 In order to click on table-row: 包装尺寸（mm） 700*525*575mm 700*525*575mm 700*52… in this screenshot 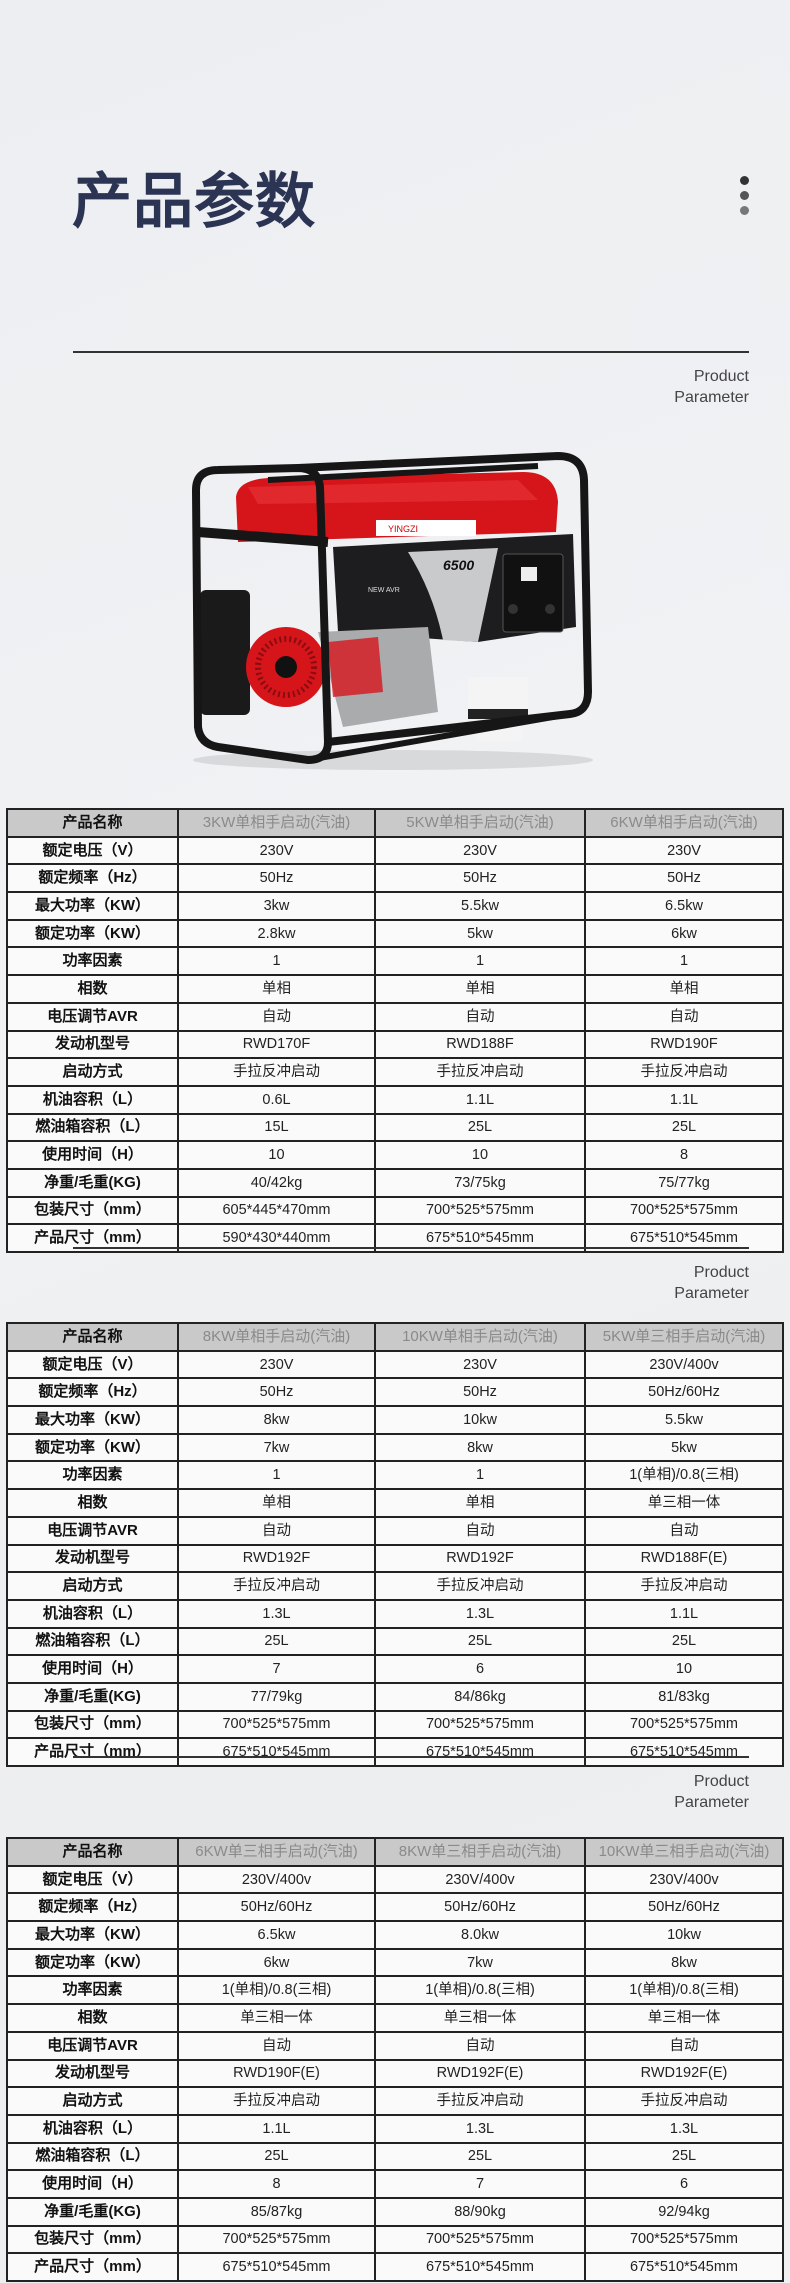, I will do `click(395, 1724)`.